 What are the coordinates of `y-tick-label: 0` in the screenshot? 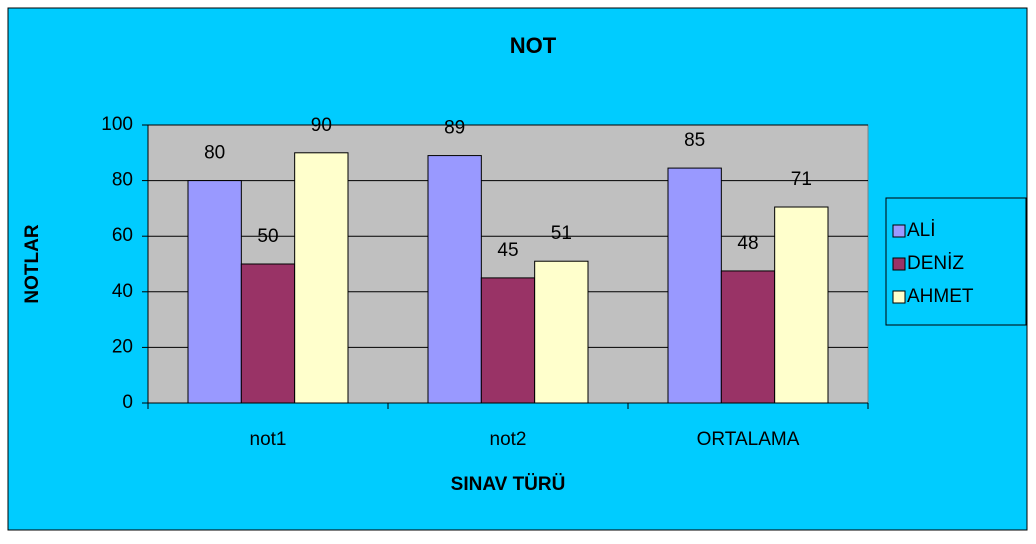 It's located at (127, 402).